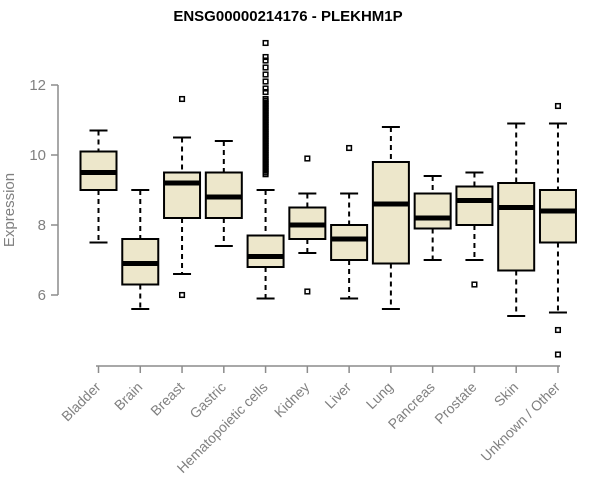  What do you see at coordinates (37, 85) in the screenshot?
I see `y-tick-label: 12` at bounding box center [37, 85].